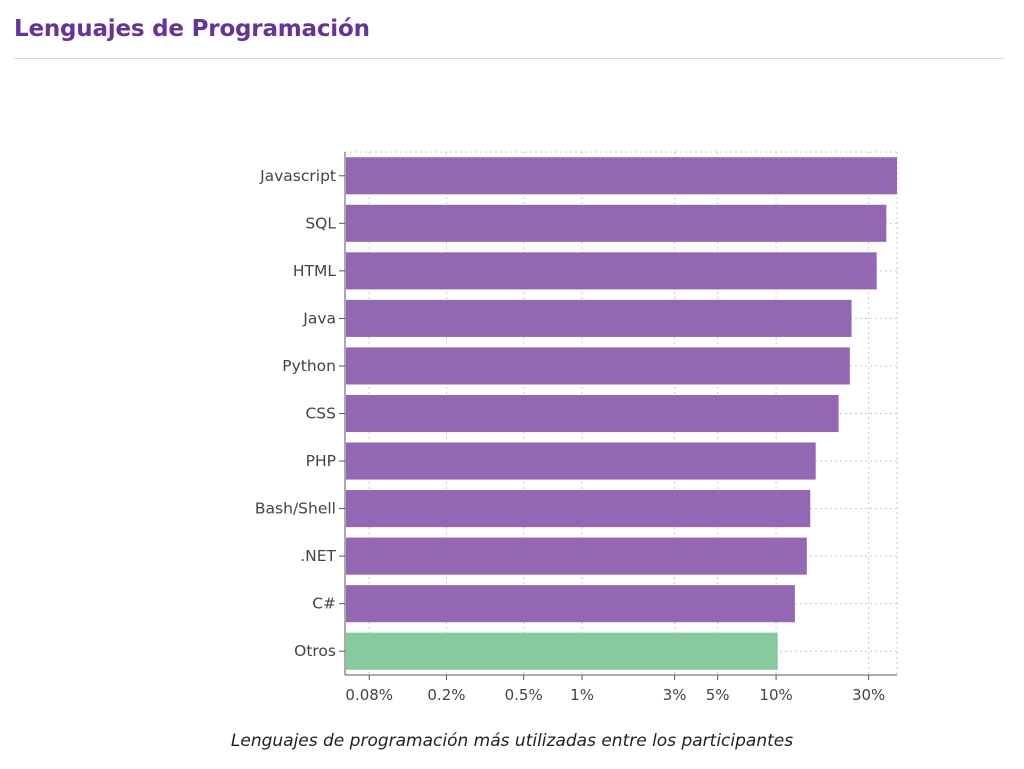  What do you see at coordinates (509, 29) in the screenshot?
I see `page-header: Lenguajes de Programación` at bounding box center [509, 29].